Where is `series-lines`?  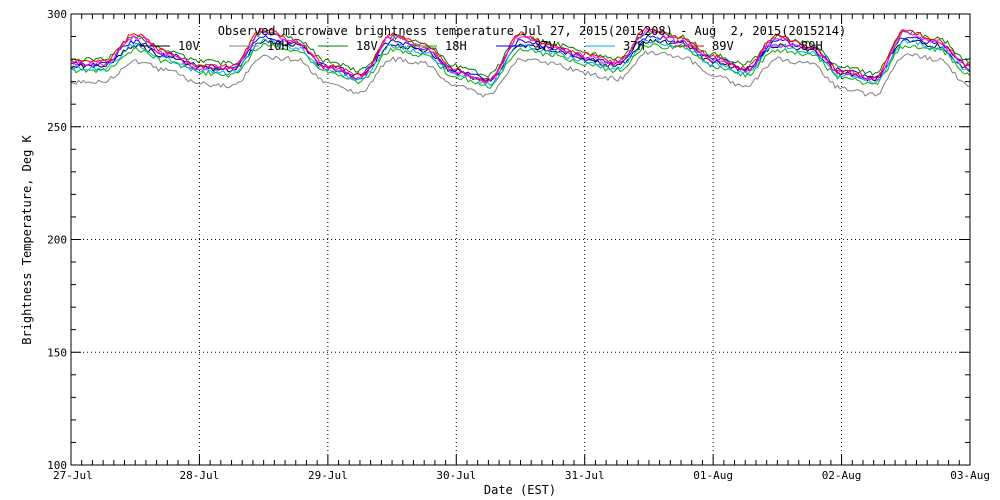
series-lines is located at coordinates (520, 62).